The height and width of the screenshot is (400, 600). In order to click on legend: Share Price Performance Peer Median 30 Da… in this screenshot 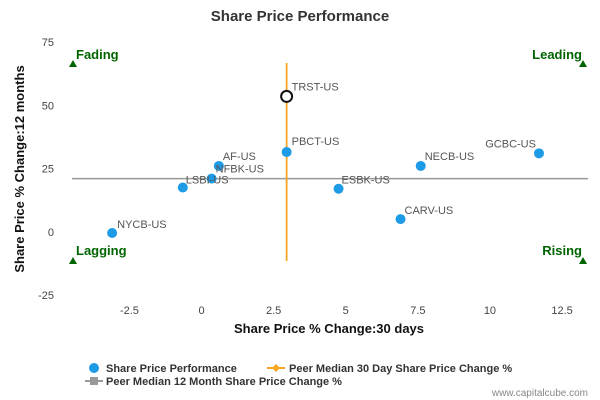, I will do `click(298, 375)`.